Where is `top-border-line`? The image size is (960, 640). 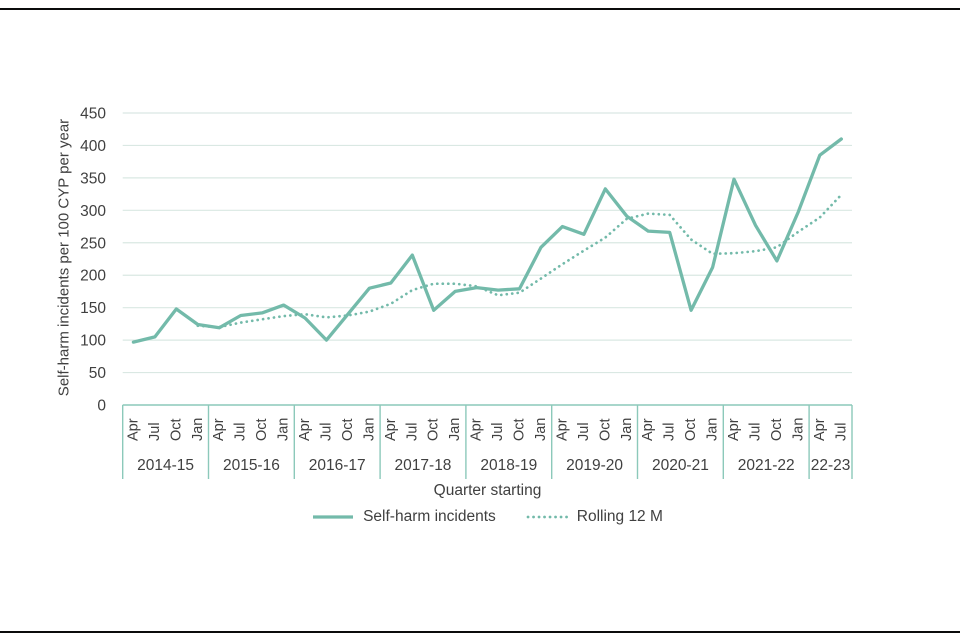
top-border-line is located at coordinates (480, 9).